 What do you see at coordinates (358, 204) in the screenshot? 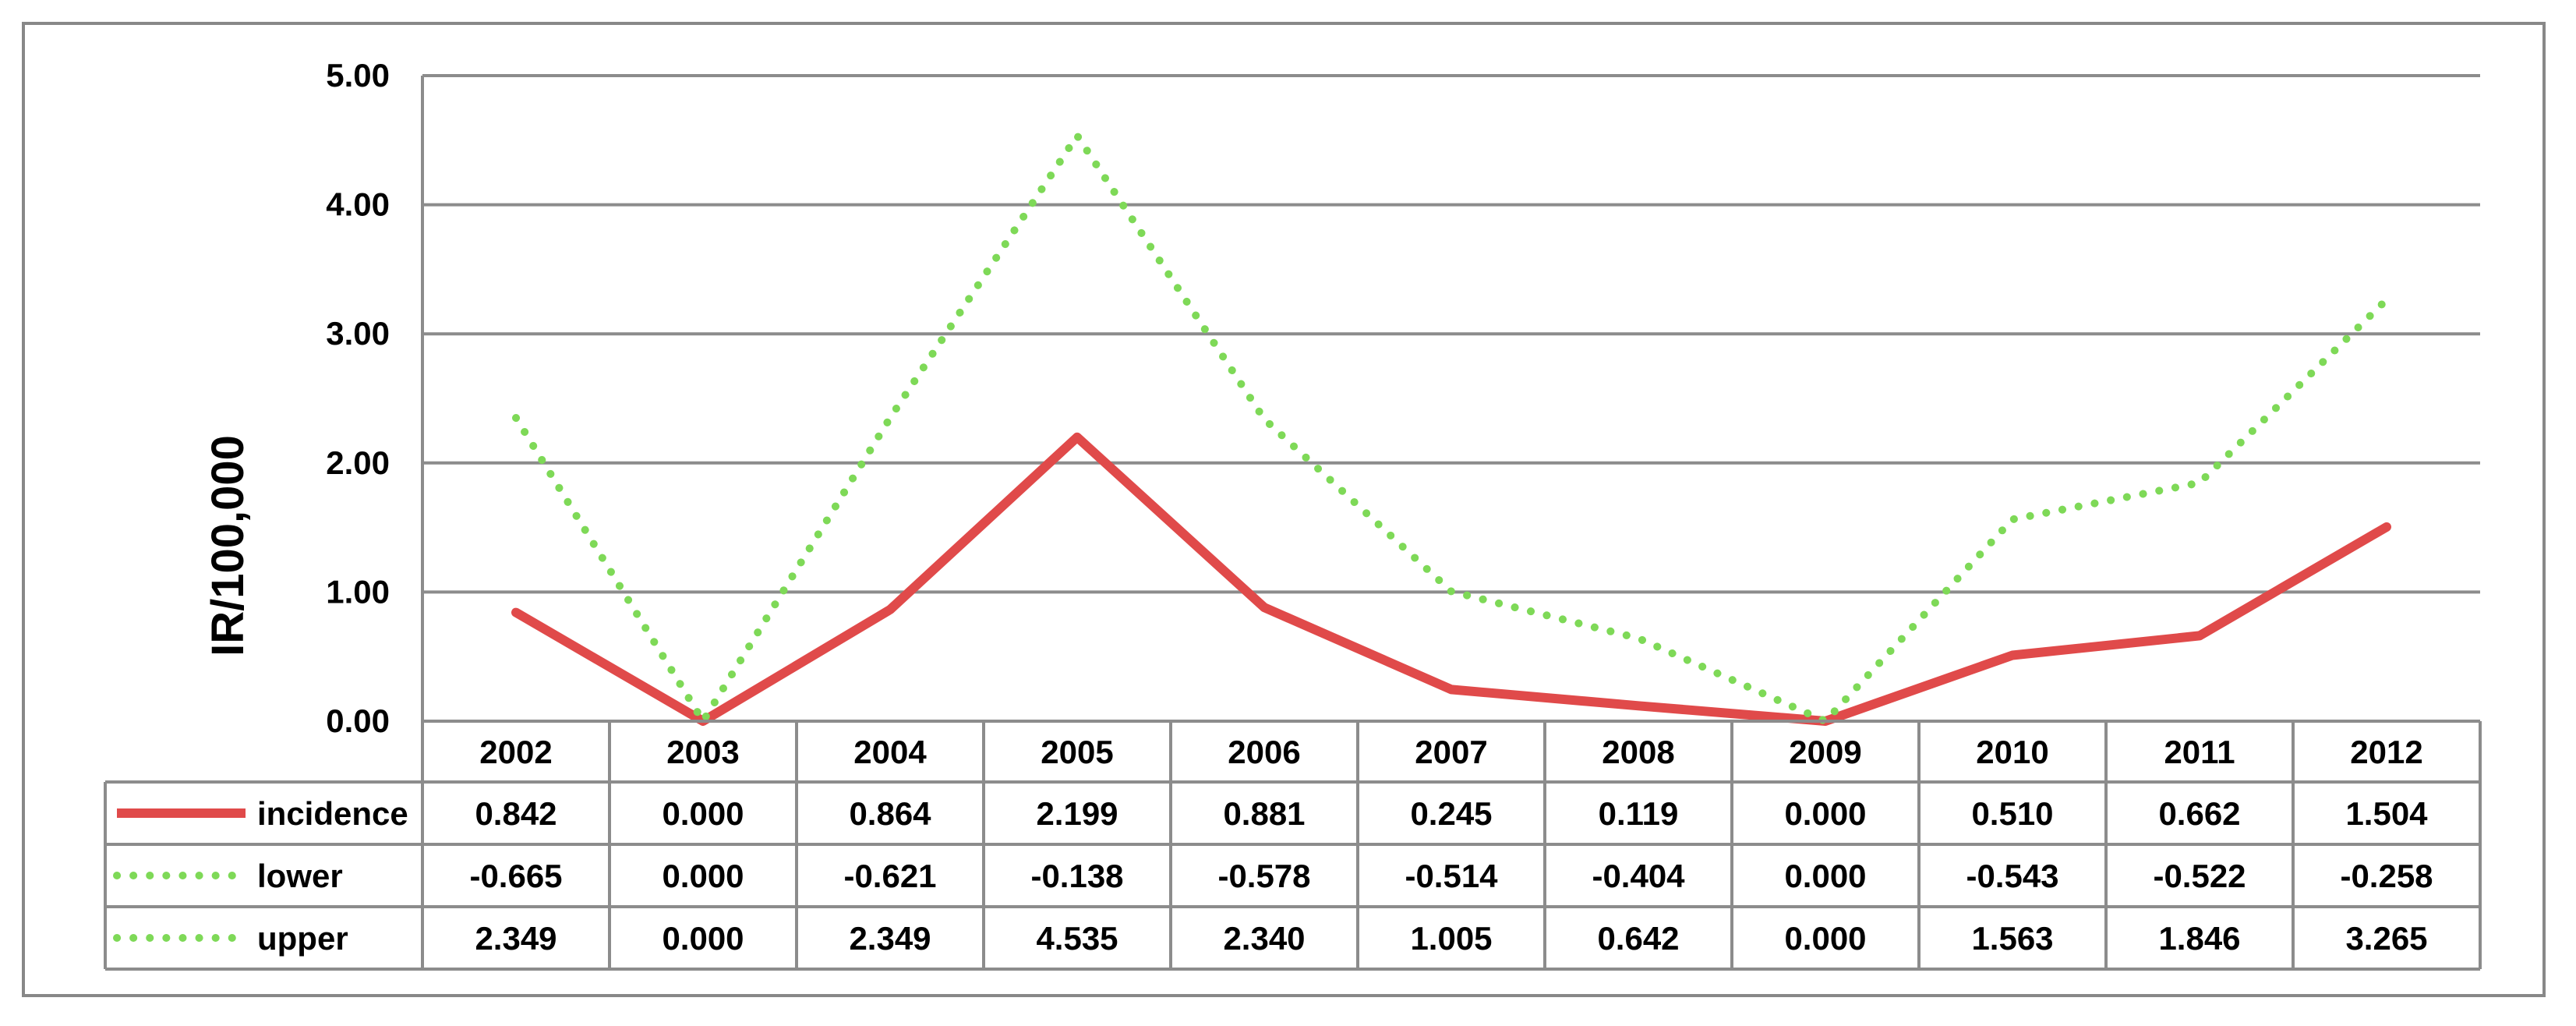
I see `y-tick-label: 4.00` at bounding box center [358, 204].